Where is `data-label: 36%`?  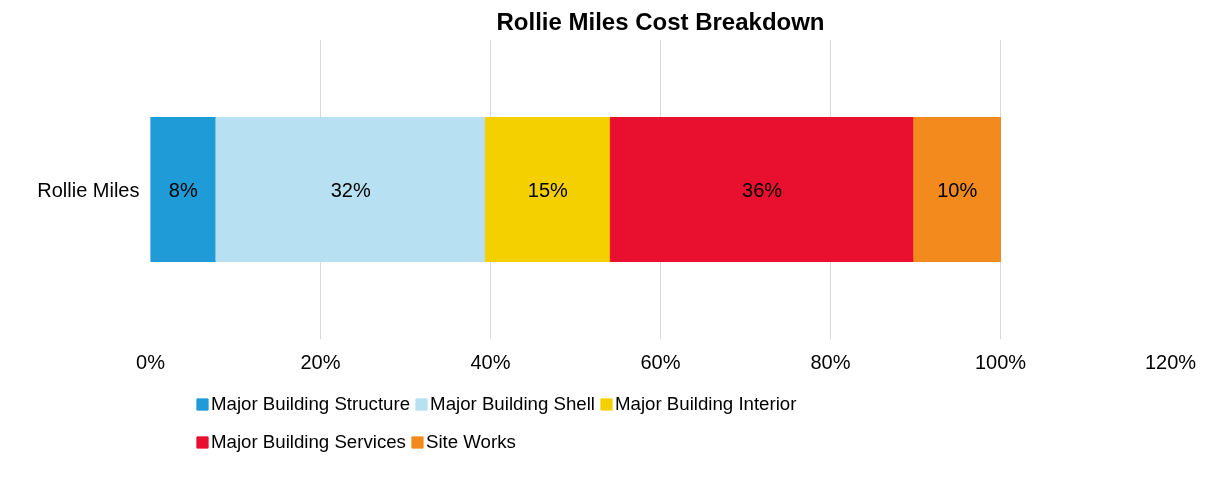
data-label: 36% is located at coordinates (762, 189).